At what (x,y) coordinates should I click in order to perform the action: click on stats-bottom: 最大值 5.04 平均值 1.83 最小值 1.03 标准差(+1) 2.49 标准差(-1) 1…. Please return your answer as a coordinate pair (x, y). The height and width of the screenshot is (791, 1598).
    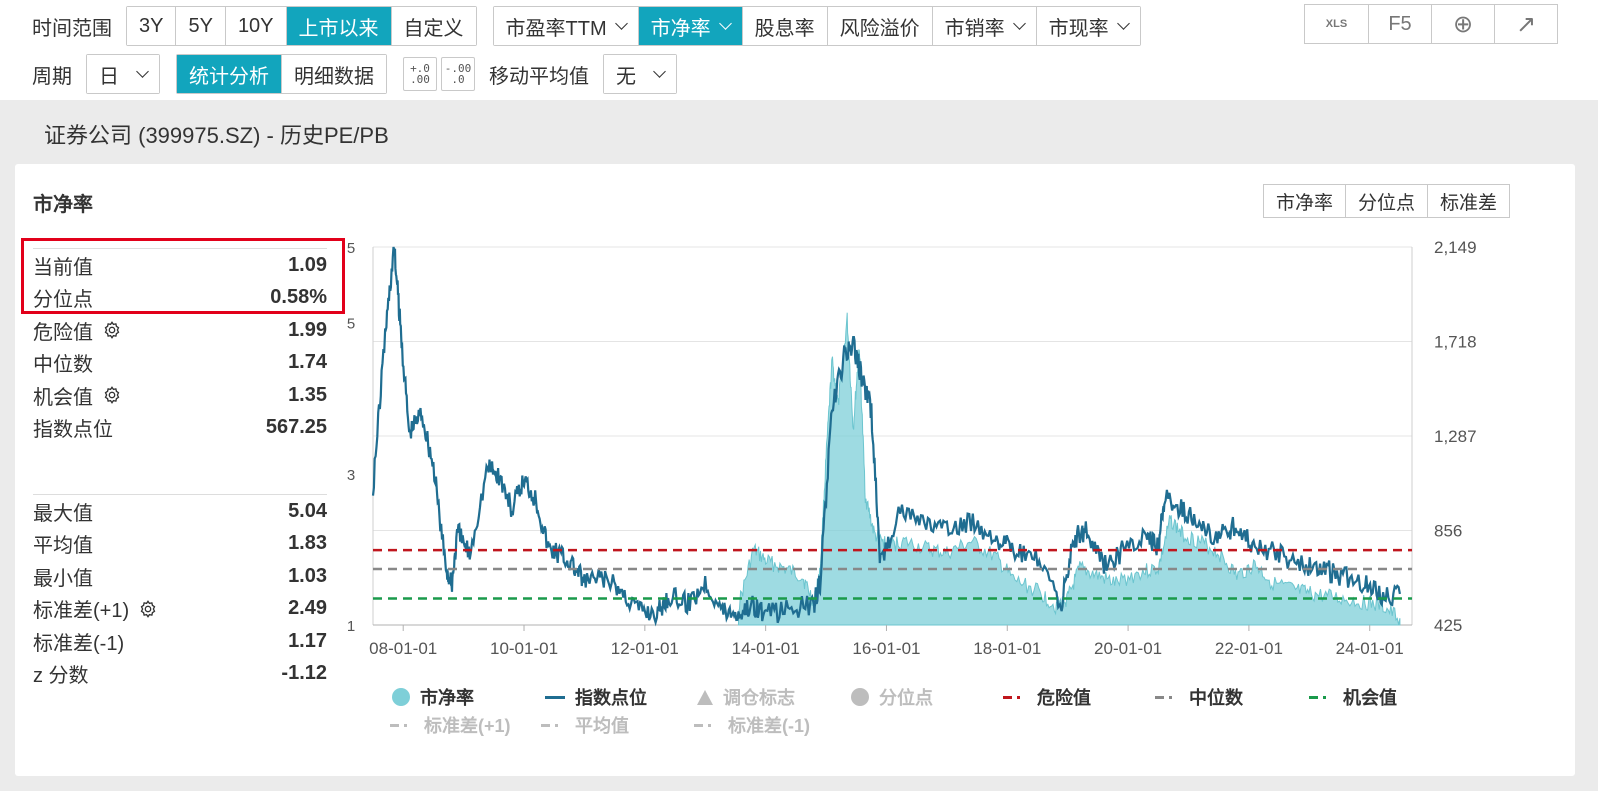
    Looking at the image, I should click on (180, 592).